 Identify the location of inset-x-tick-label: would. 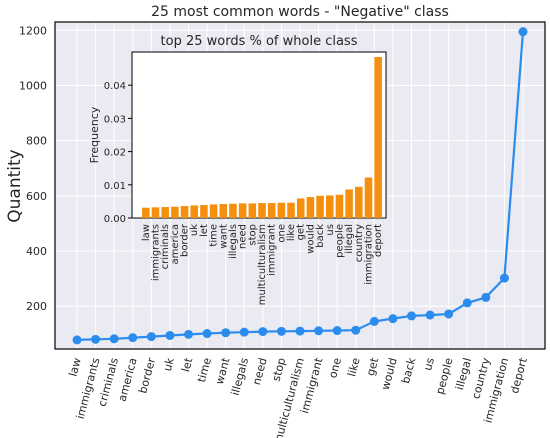
(310, 239).